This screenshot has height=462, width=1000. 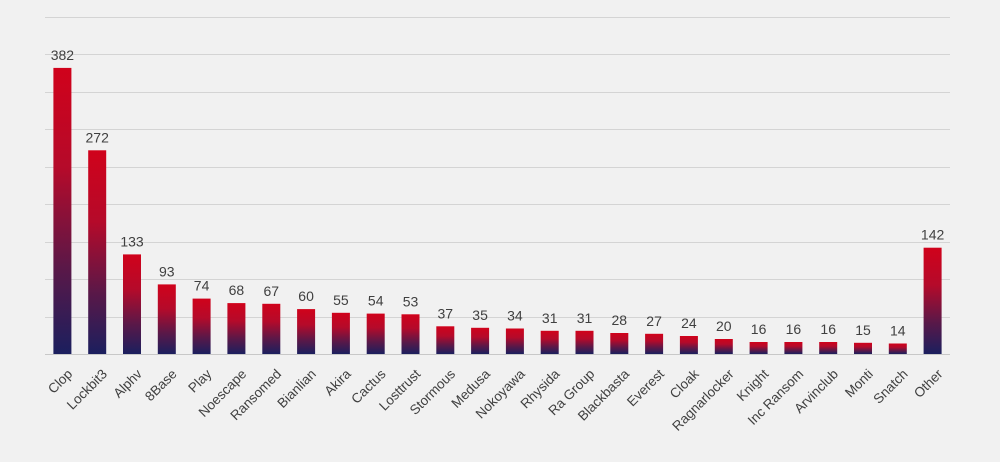 I want to click on bar-akira, so click(x=340, y=333).